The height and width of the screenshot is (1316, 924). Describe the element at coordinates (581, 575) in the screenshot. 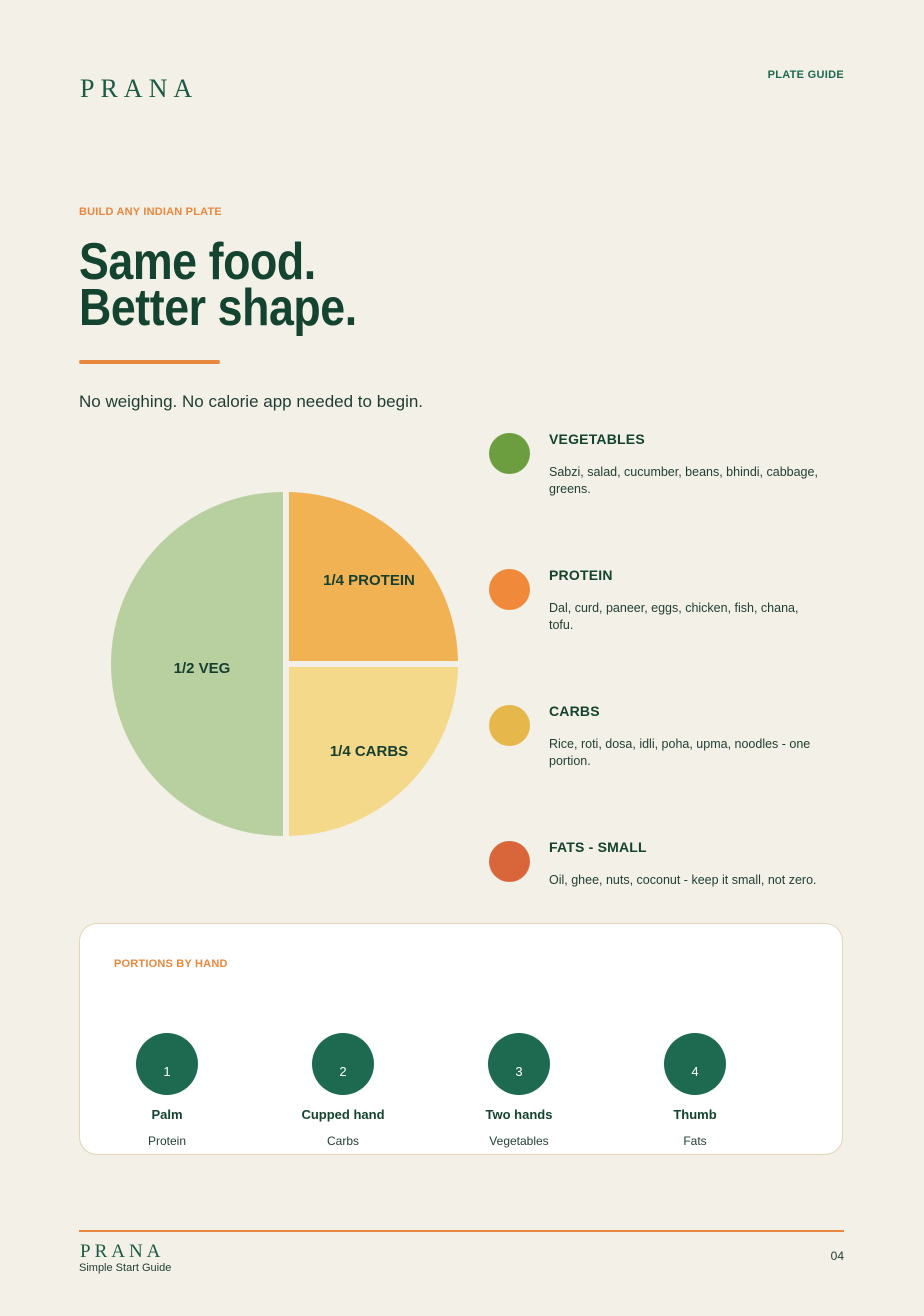

I see `legend-title: PROTEIN` at that location.